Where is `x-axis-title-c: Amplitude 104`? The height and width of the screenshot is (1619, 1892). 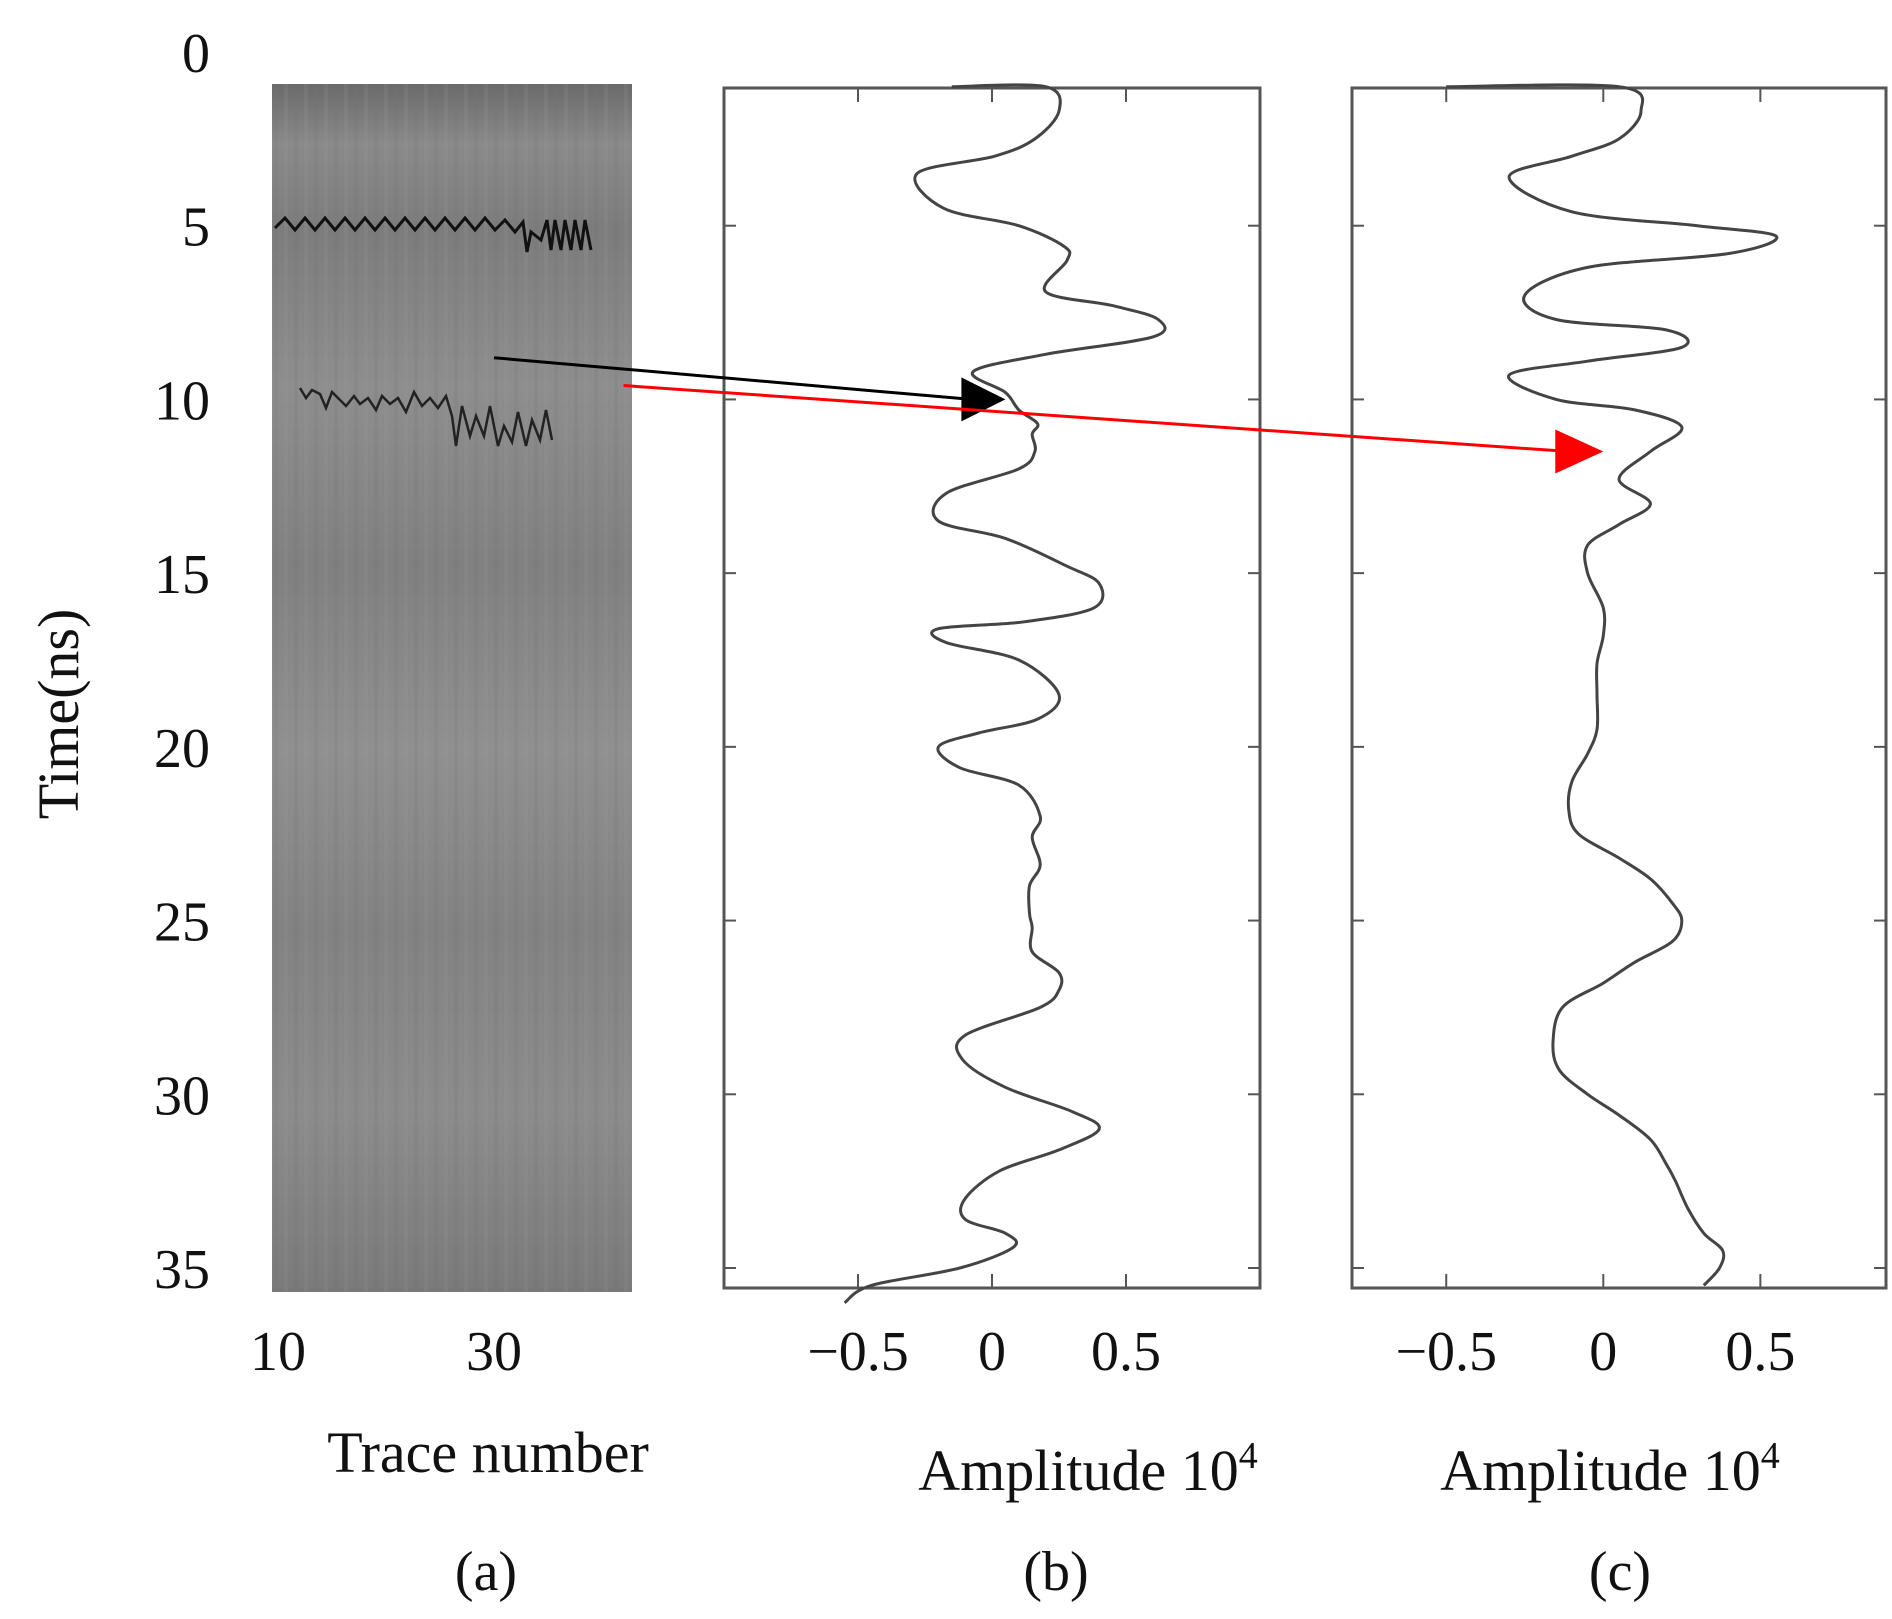 x-axis-title-c: Amplitude 104 is located at coordinates (1610, 1469).